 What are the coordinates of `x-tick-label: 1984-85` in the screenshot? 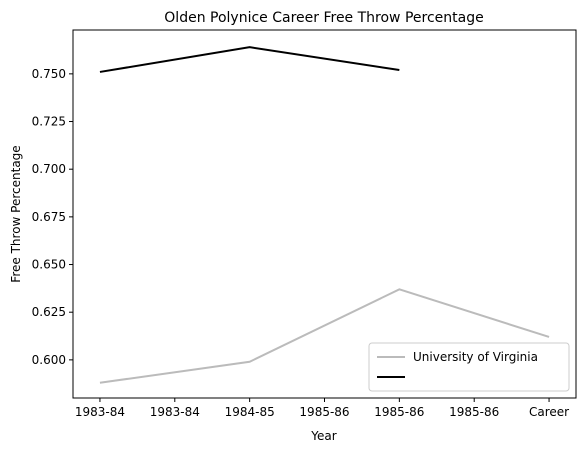 It's located at (250, 412).